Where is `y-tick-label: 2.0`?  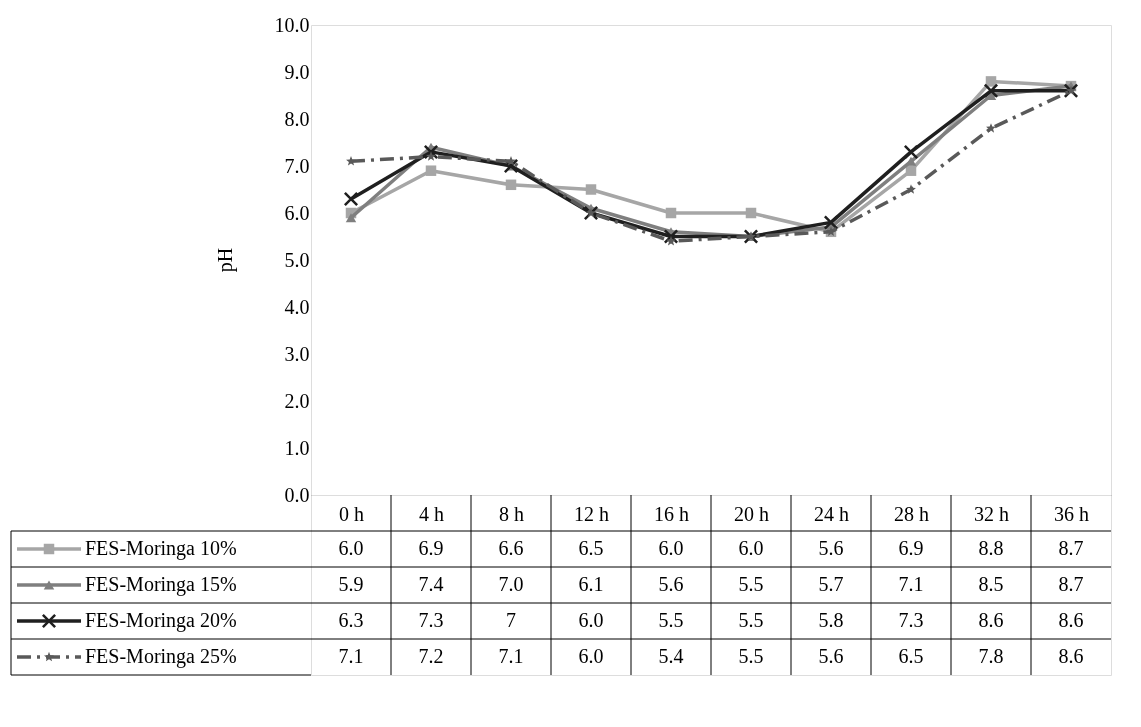 y-tick-label: 2.0 is located at coordinates (297, 400).